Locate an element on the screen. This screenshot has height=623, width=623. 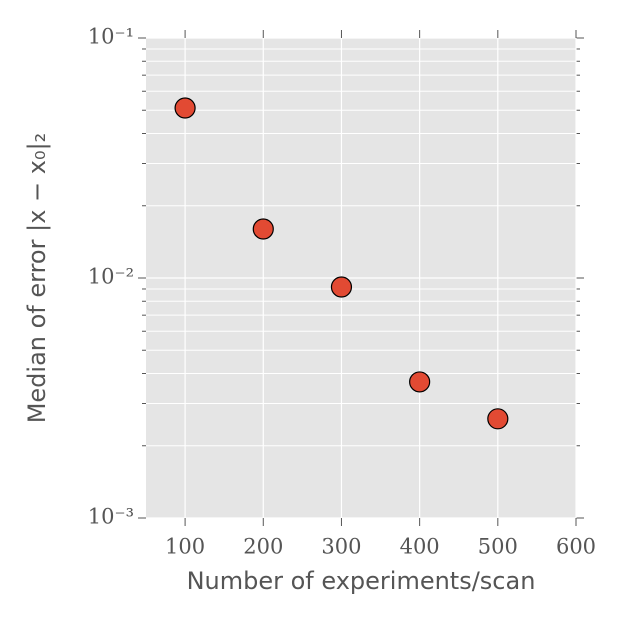
y-tick-label: 10⁻¹ is located at coordinates (111, 37).